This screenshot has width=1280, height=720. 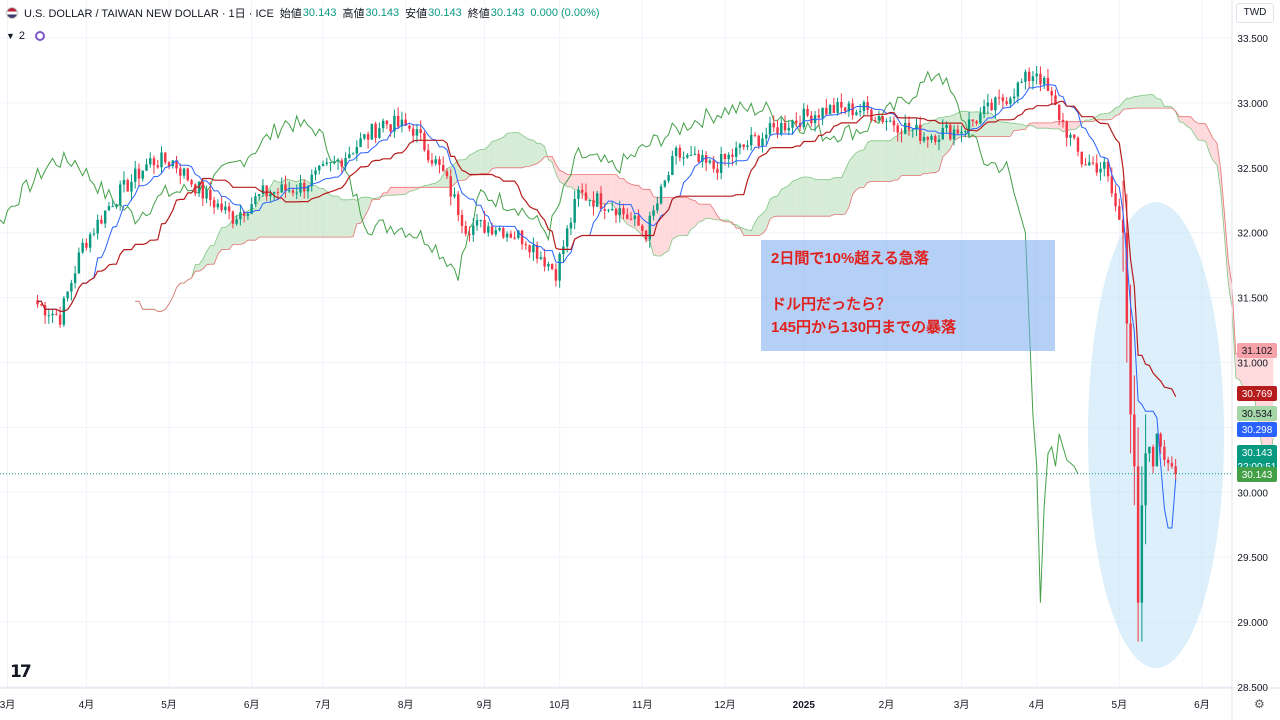 I want to click on currency-button: TWD, so click(x=1255, y=13).